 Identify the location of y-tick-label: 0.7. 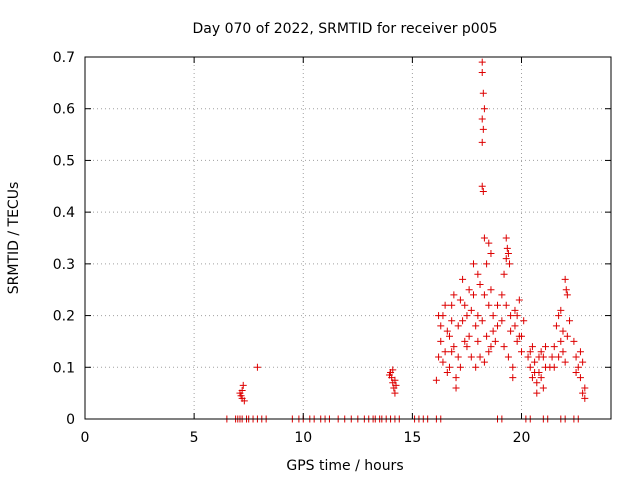
(64, 58).